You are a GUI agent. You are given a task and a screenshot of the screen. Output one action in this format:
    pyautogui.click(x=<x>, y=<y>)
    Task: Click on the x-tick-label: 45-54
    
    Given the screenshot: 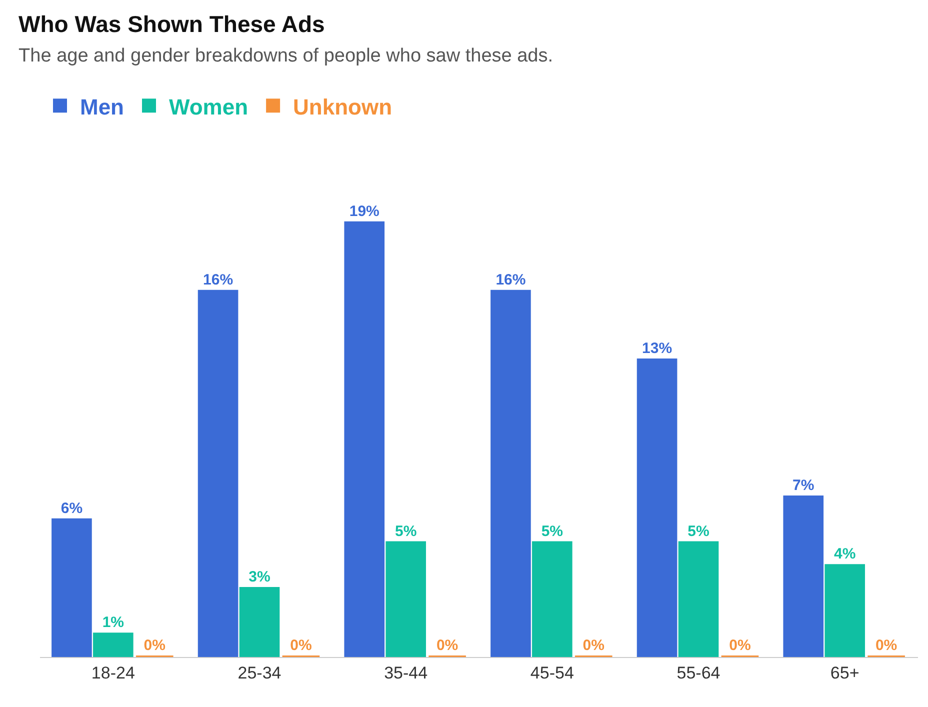 What is the action you would take?
    pyautogui.click(x=552, y=672)
    